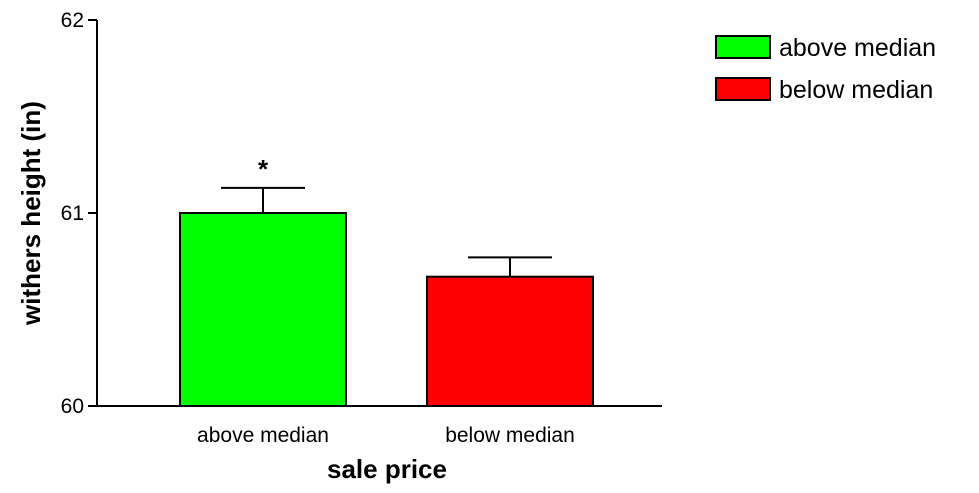 This screenshot has height=493, width=979. Describe the element at coordinates (72, 213) in the screenshot. I see `y-tick-label: 61` at that location.